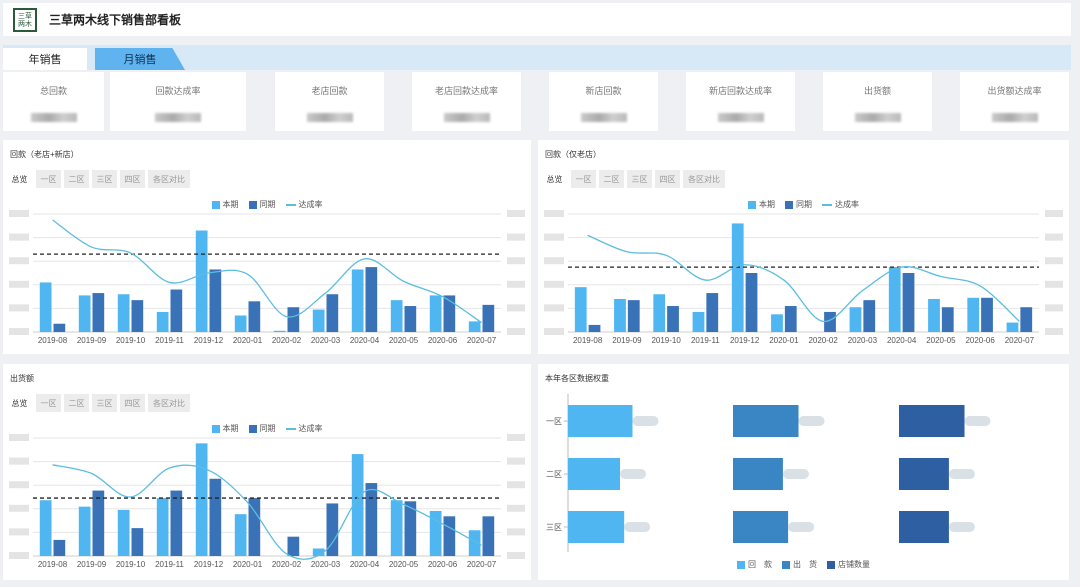 This screenshot has width=1080, height=587. What do you see at coordinates (740, 101) in the screenshot?
I see `kpi-card-new-store-rate: 新店回款达成率` at bounding box center [740, 101].